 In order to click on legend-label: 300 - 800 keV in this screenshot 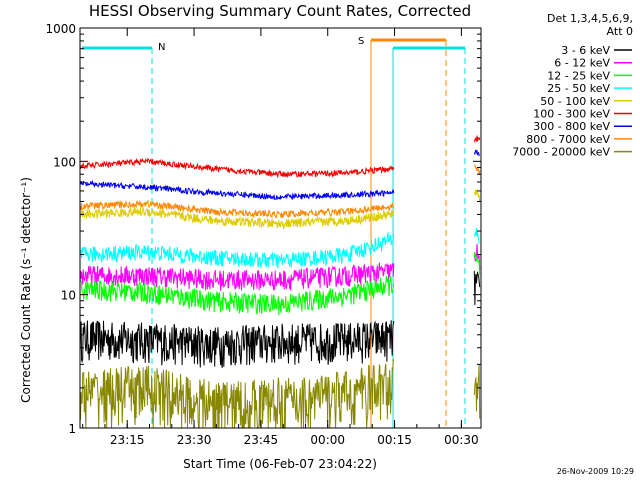, I will do `click(571, 126)`.